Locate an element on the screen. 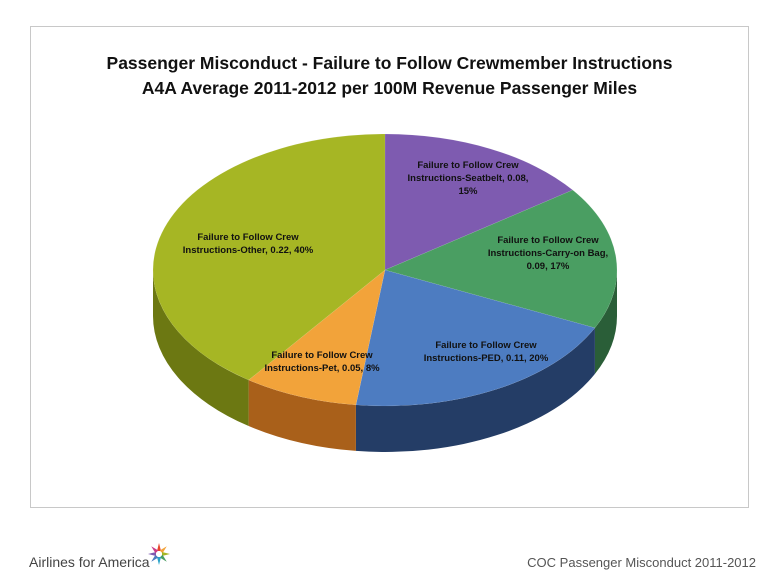 This screenshot has height=588, width=780. footer-caption: COC Passenger Misconduct 2011-2012 is located at coordinates (641, 562).